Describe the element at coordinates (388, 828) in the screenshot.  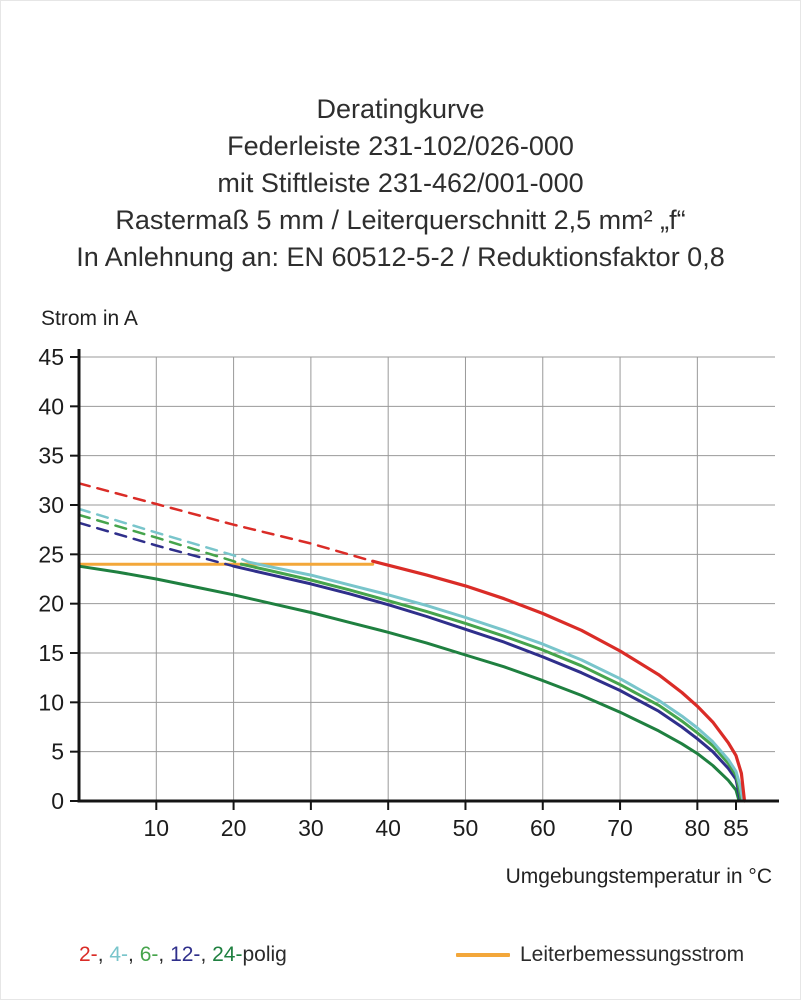
I see `x-tick-label: 40` at that location.